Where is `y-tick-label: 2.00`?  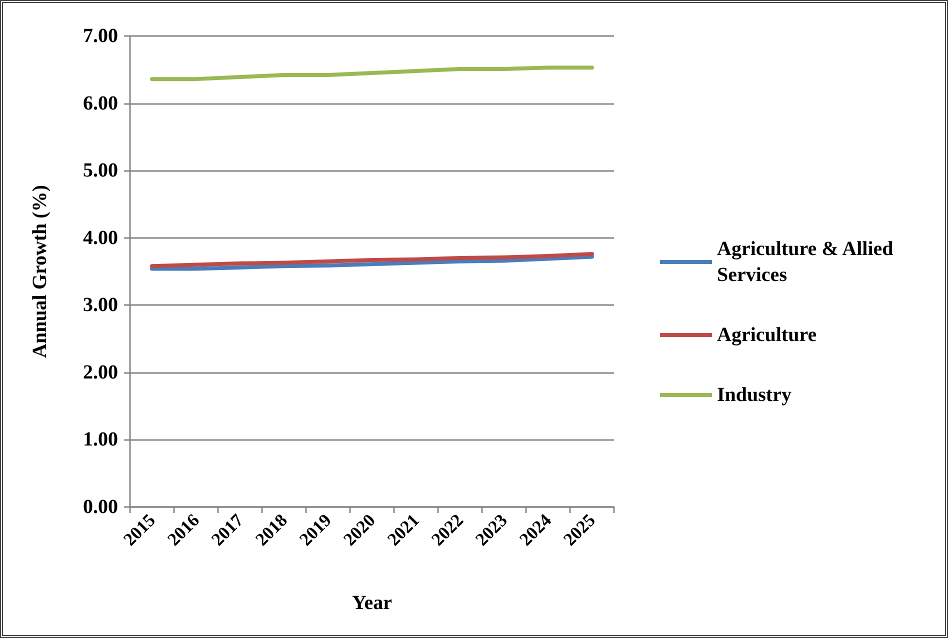 y-tick-label: 2.00 is located at coordinates (100, 372).